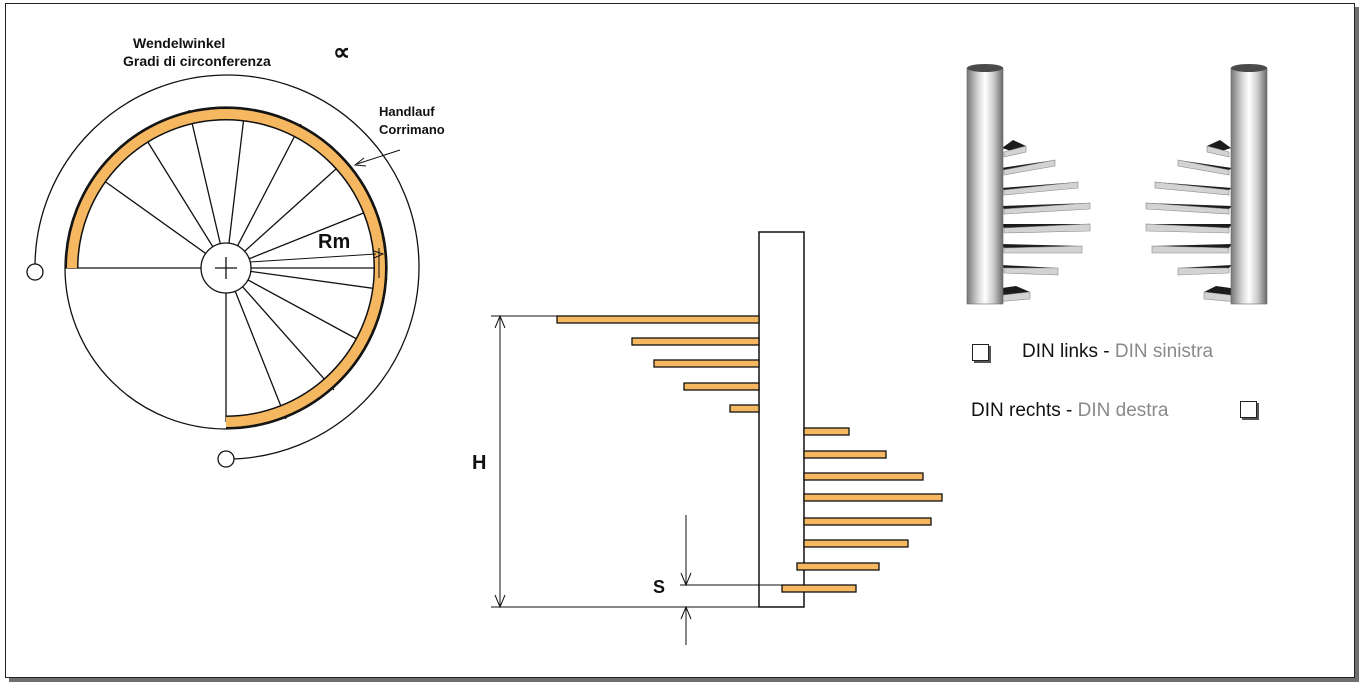 The image size is (1366, 688). I want to click on plan-treads, so click(240, 264).